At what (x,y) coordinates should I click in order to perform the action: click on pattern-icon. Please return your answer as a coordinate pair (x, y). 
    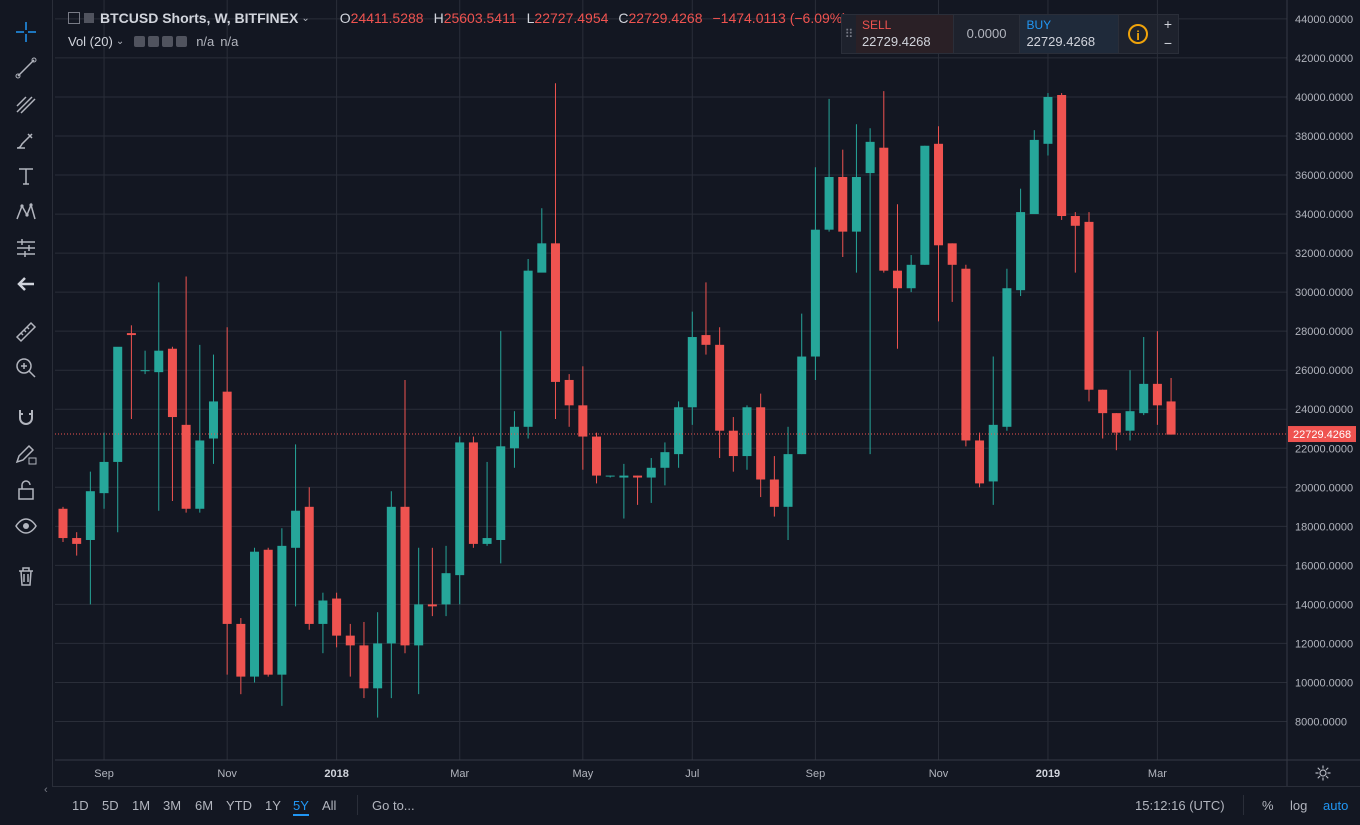
    Looking at the image, I should click on (26, 212).